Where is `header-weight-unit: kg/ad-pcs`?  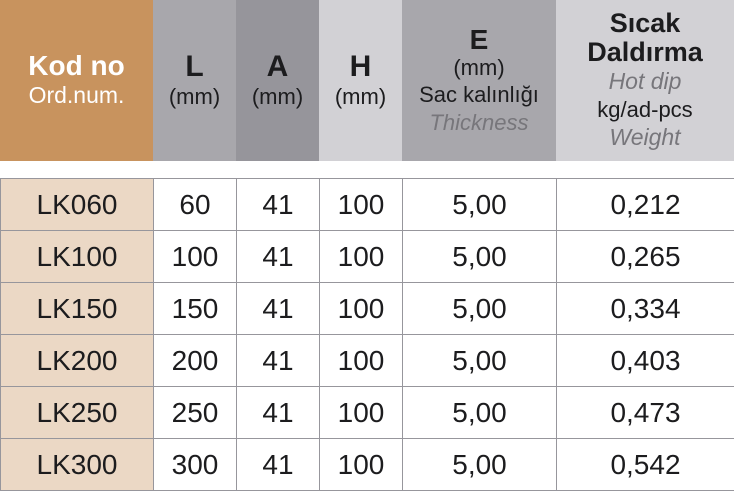
header-weight-unit: kg/ad-pcs is located at coordinates (645, 109).